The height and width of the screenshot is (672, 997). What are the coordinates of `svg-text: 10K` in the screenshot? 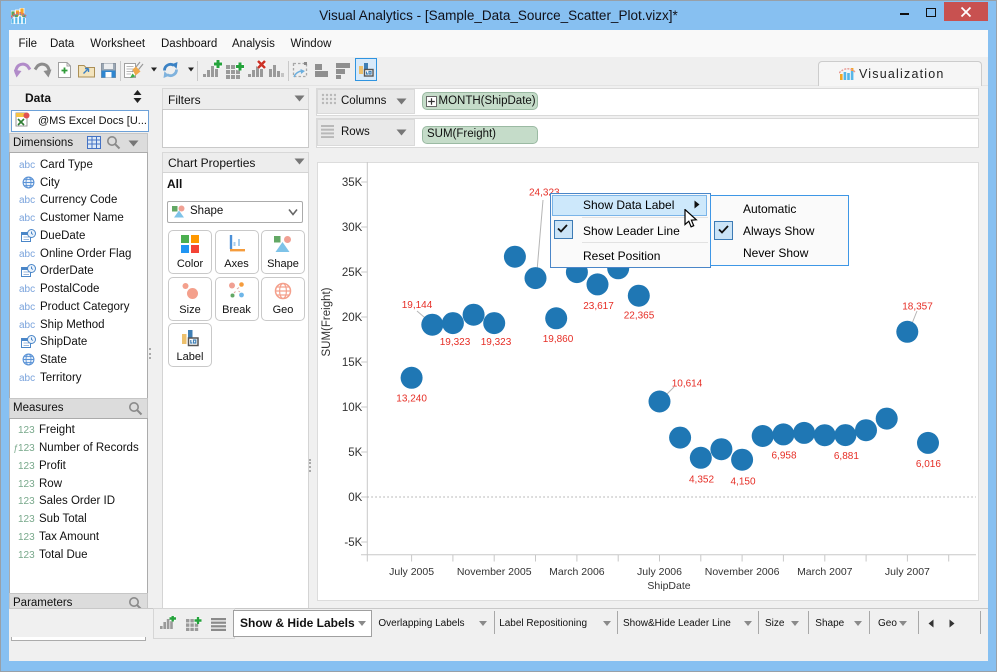 It's located at (352, 408).